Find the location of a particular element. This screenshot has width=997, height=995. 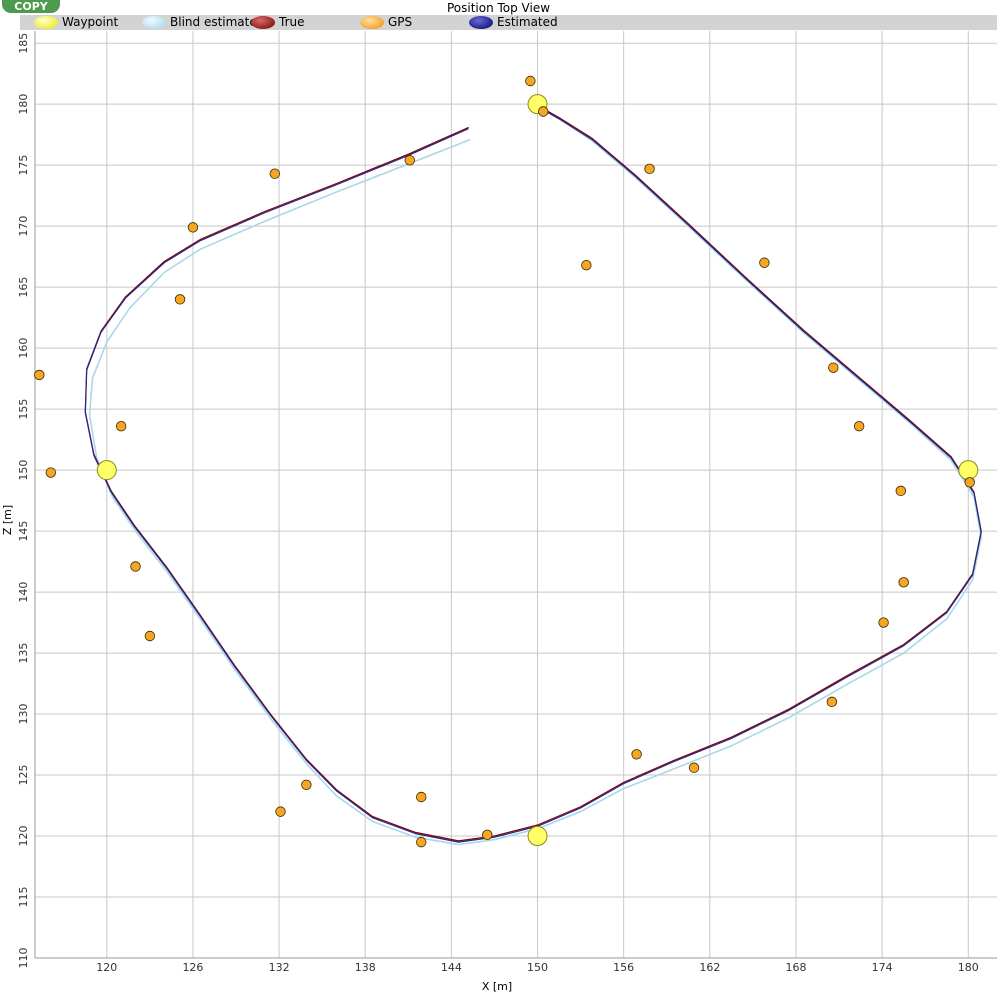

x-tick-label: 132 is located at coordinates (279, 967).